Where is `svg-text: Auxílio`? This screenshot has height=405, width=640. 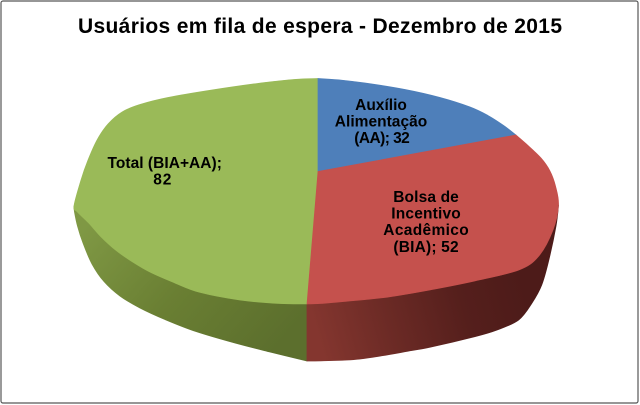
svg-text: Auxílio is located at coordinates (381, 105).